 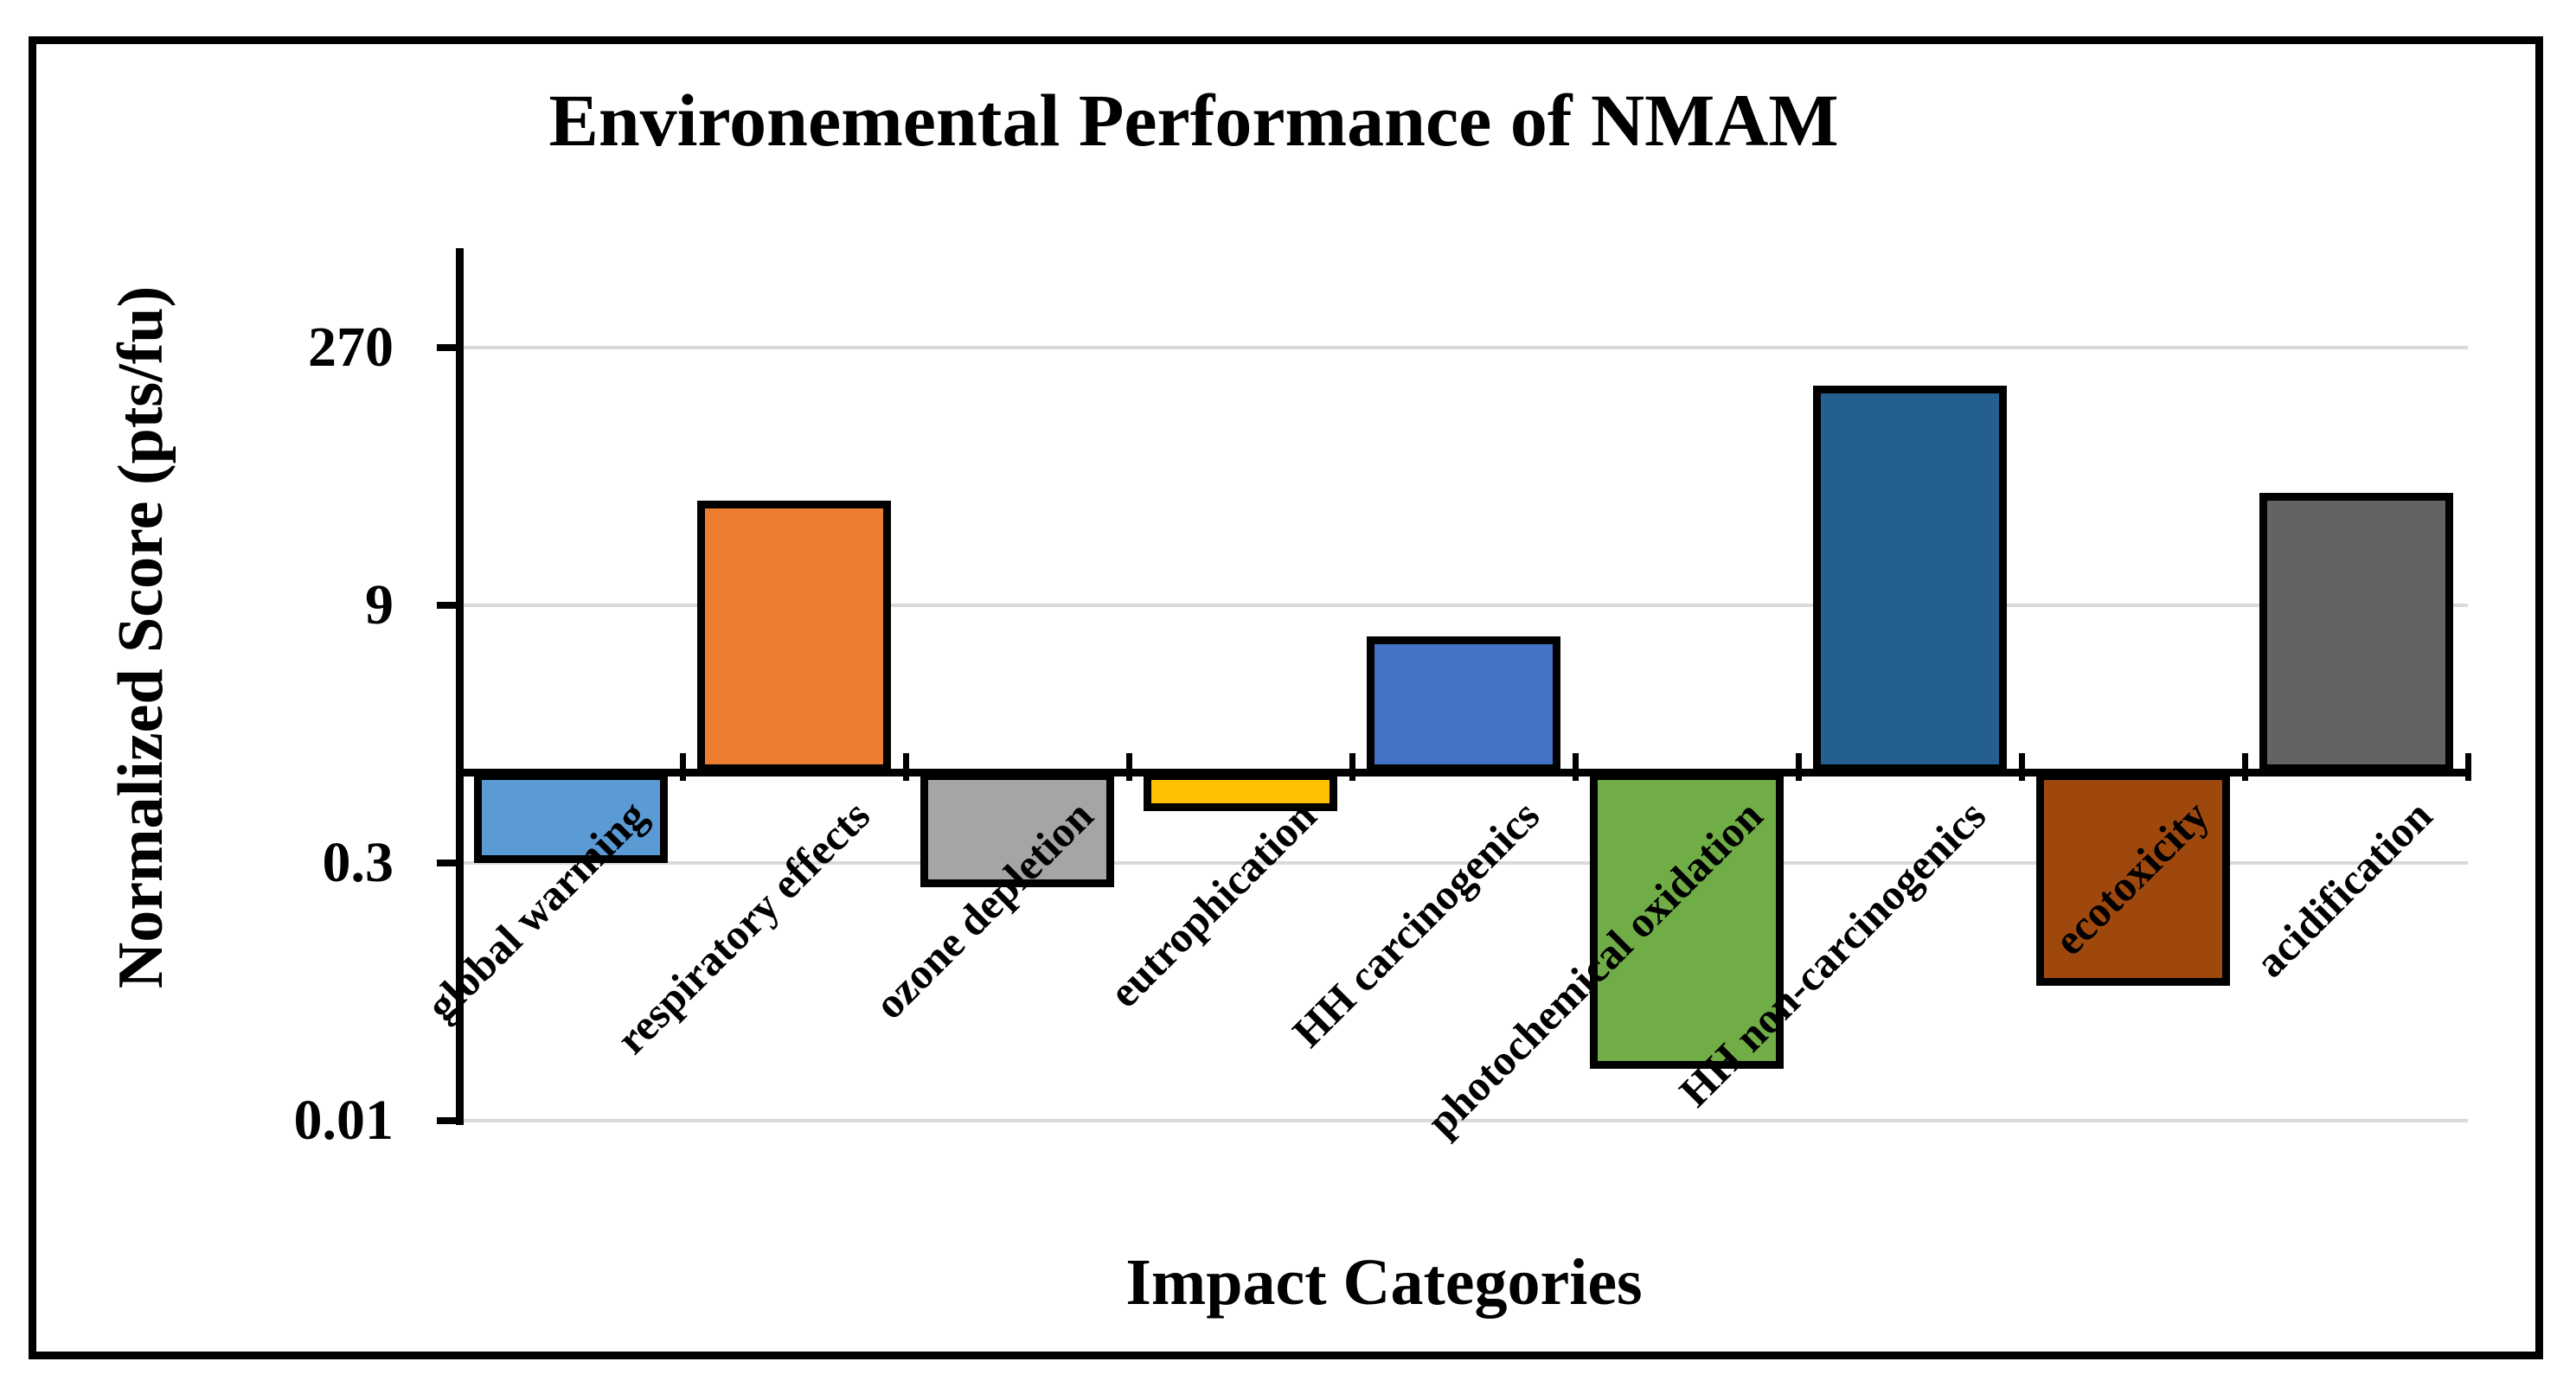 I want to click on bar-eutrophication, so click(x=1240, y=791).